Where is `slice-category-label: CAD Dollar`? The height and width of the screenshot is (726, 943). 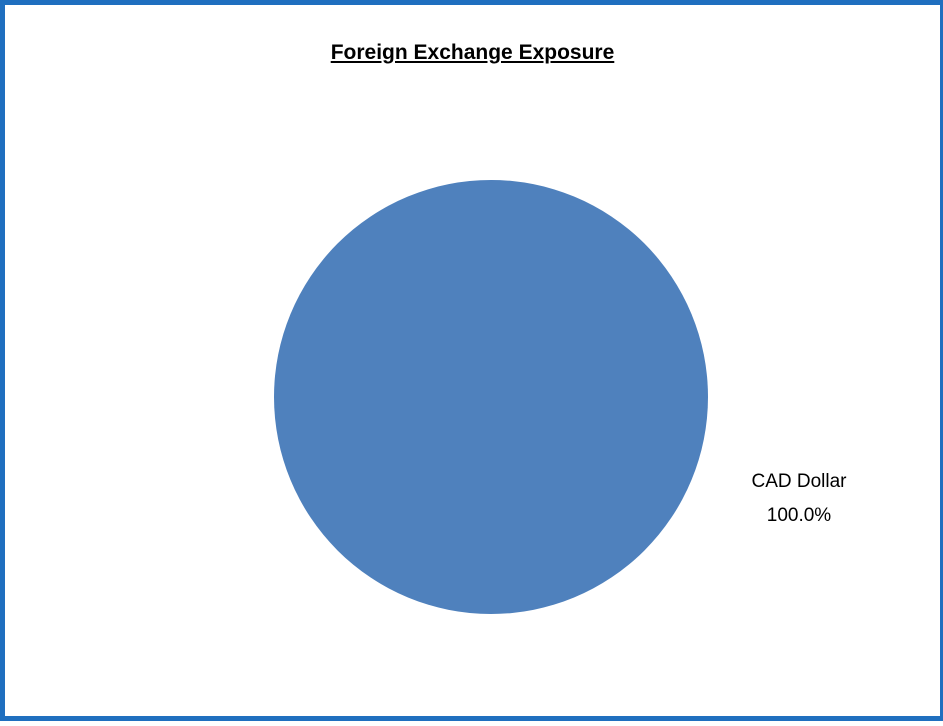
slice-category-label: CAD Dollar is located at coordinates (799, 481).